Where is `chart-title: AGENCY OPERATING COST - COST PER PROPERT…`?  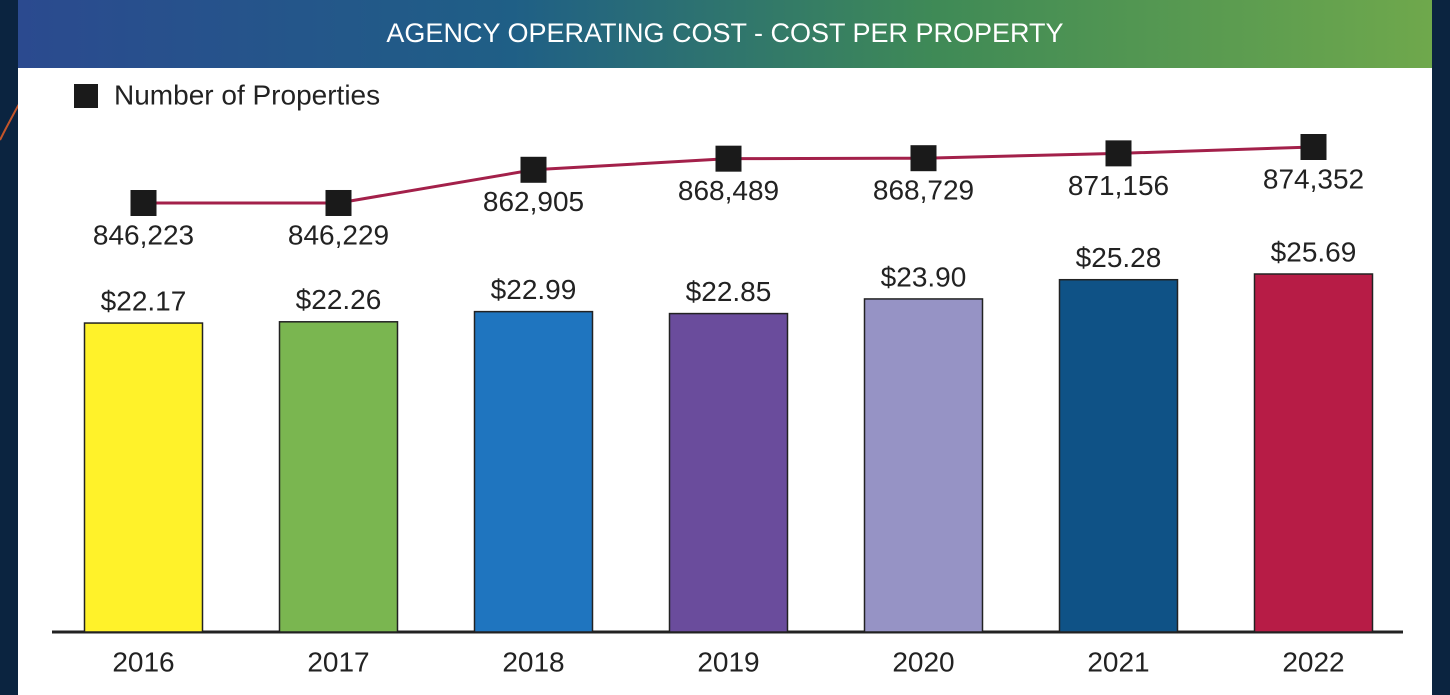 chart-title: AGENCY OPERATING COST - COST PER PROPERT… is located at coordinates (724, 33).